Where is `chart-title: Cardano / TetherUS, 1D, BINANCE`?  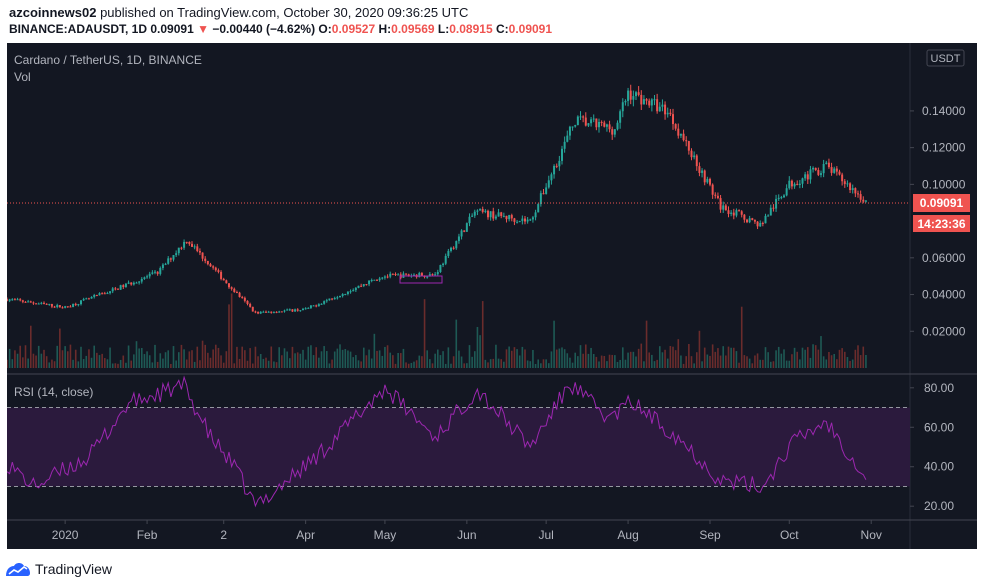
chart-title: Cardano / TetherUS, 1D, BINANCE is located at coordinates (108, 60).